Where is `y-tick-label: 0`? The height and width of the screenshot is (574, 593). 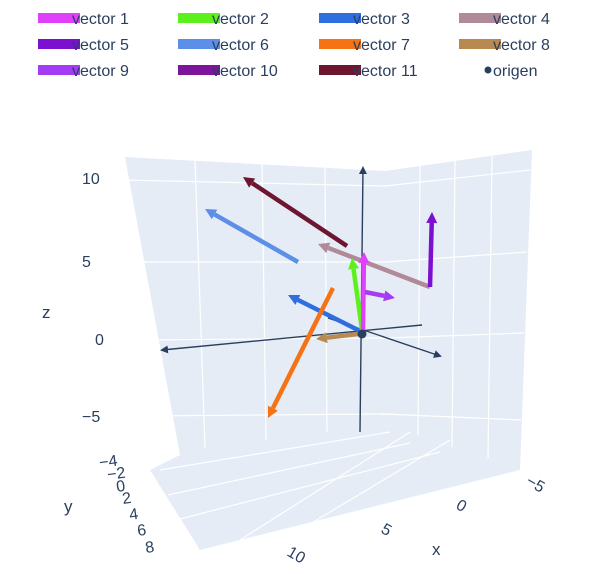 y-tick-label: 0 is located at coordinates (120, 487).